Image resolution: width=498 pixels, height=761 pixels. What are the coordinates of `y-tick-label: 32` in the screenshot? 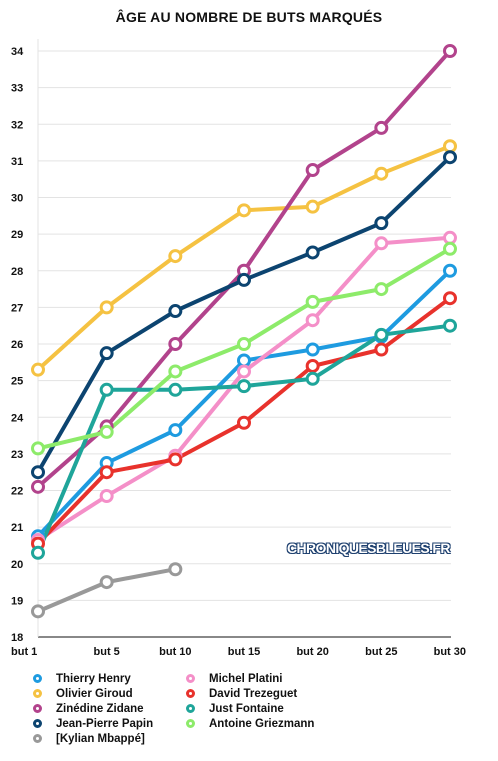 It's located at (17, 125).